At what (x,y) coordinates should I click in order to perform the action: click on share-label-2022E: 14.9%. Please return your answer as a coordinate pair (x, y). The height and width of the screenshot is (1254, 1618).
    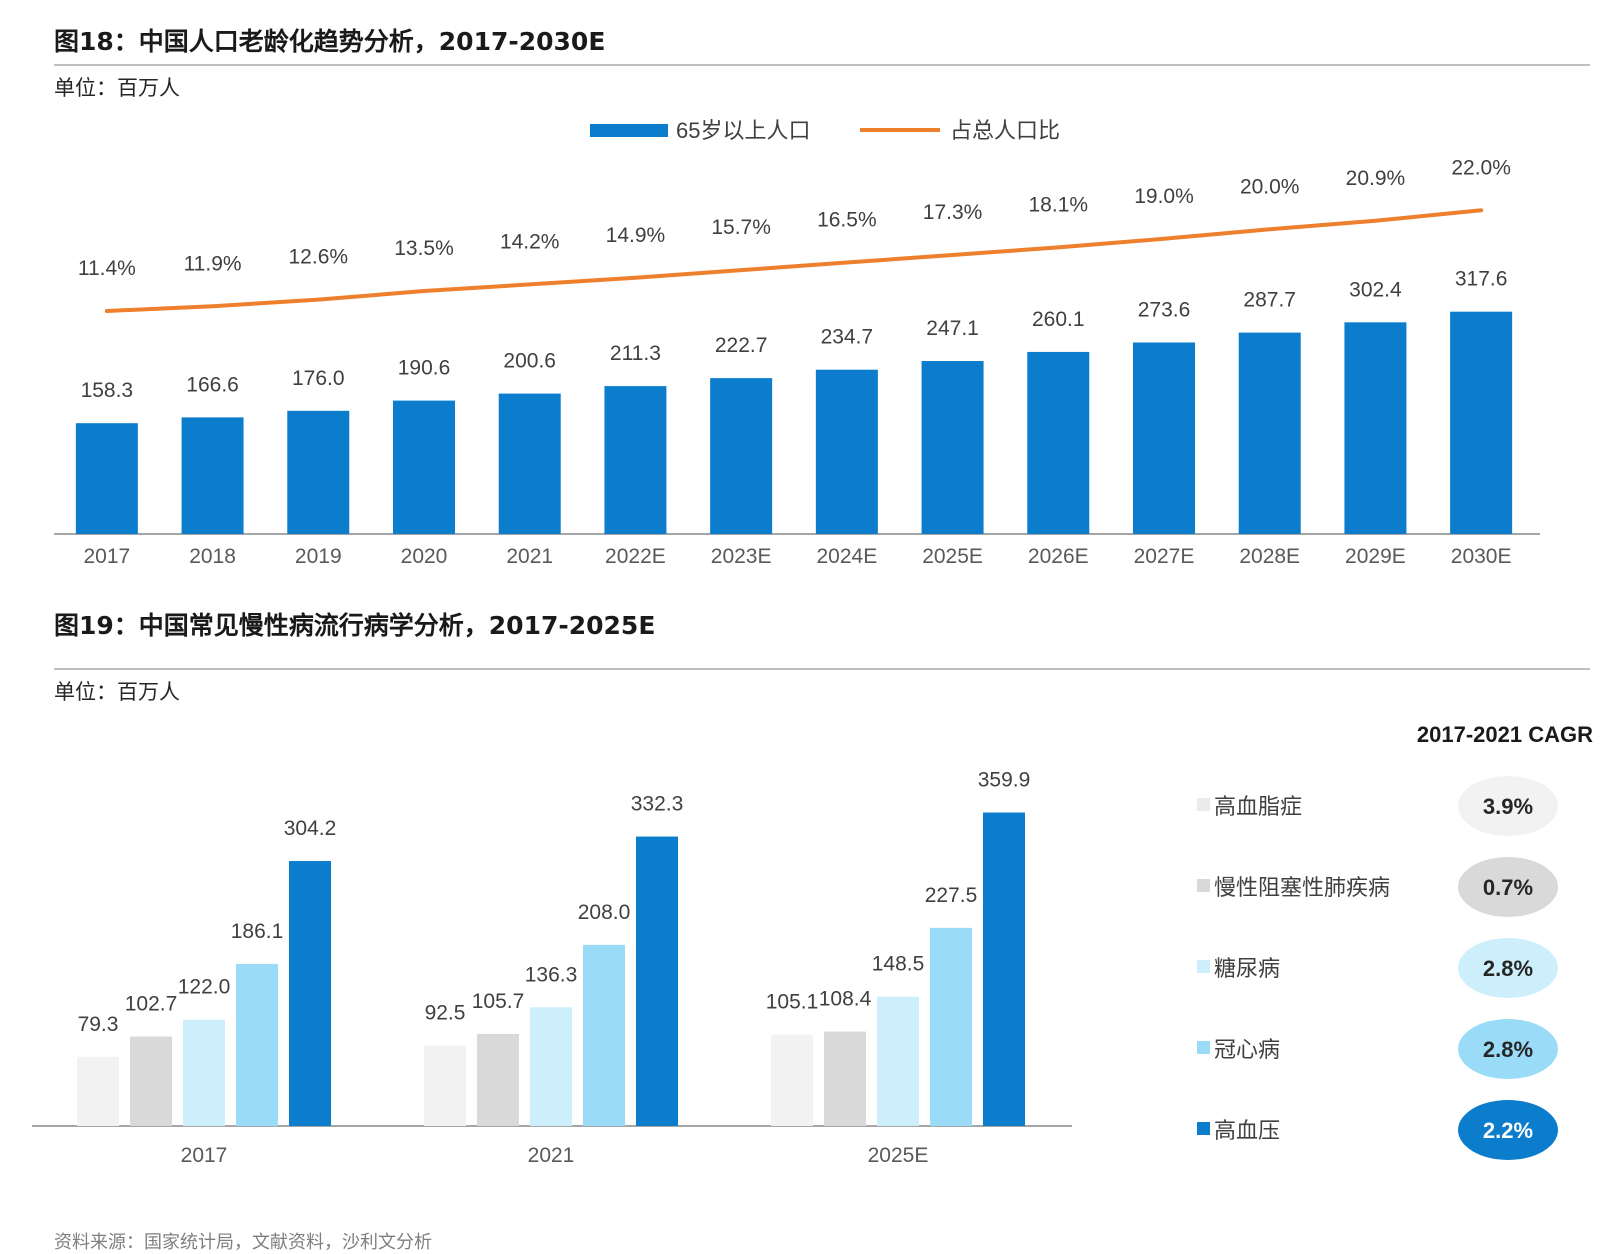
    Looking at the image, I should click on (636, 235).